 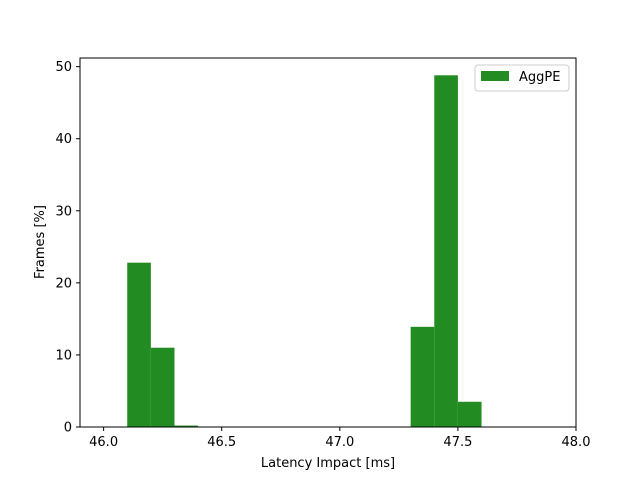 What do you see at coordinates (63, 211) in the screenshot?
I see `y-tick-label: 30` at bounding box center [63, 211].